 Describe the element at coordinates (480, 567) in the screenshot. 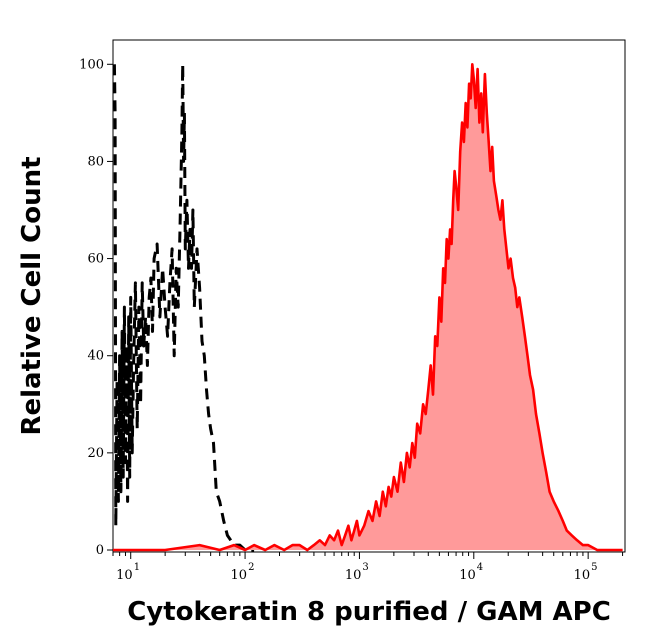

I see `x-tick-exponent: 4` at that location.